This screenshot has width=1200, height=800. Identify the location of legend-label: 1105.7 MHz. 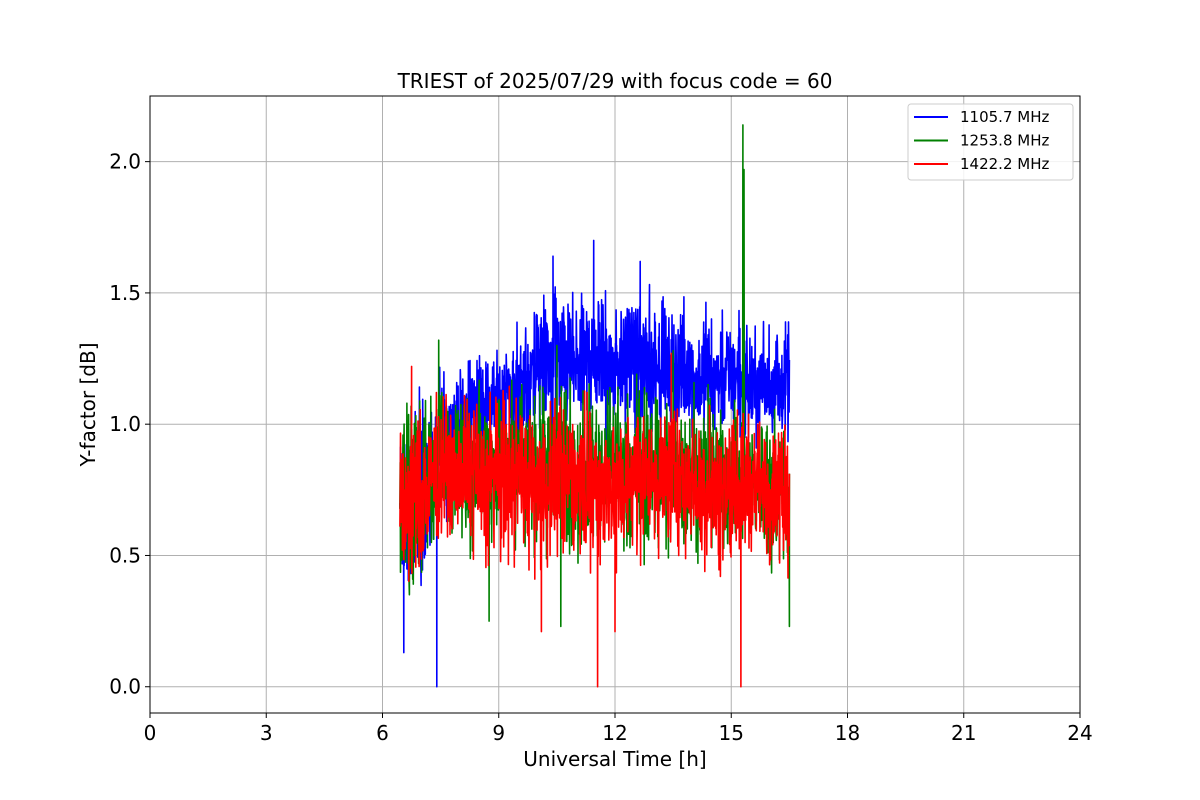
(1004, 117).